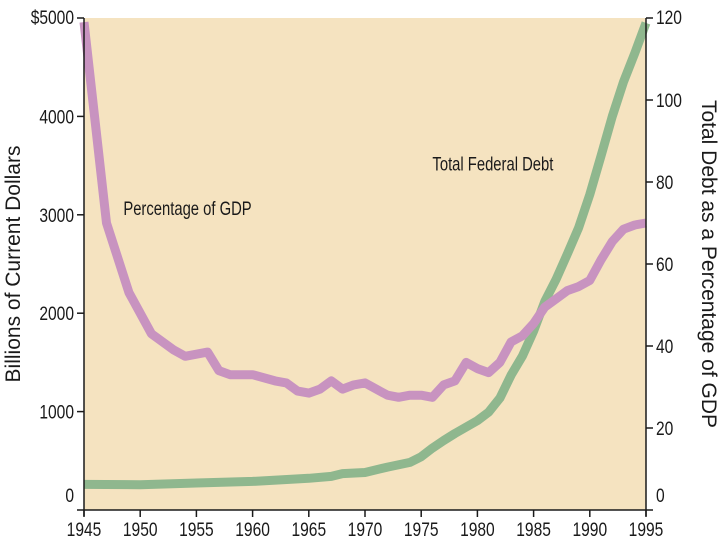 Image resolution: width=720 pixels, height=540 pixels. Describe the element at coordinates (660, 496) in the screenshot. I see `y-tick-label-right: 0` at that location.